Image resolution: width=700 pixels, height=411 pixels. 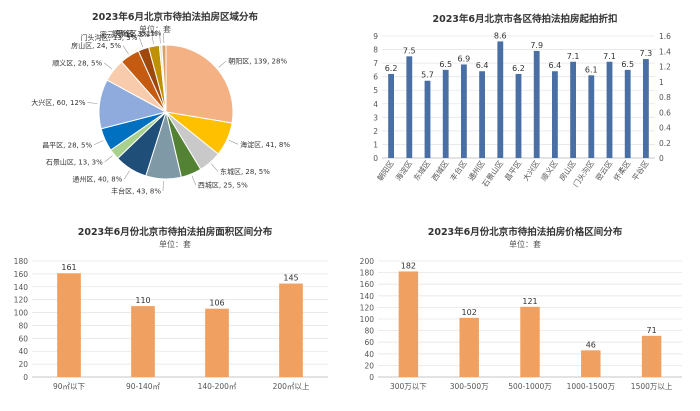 I want to click on bar-value-label: 46, so click(x=591, y=344).